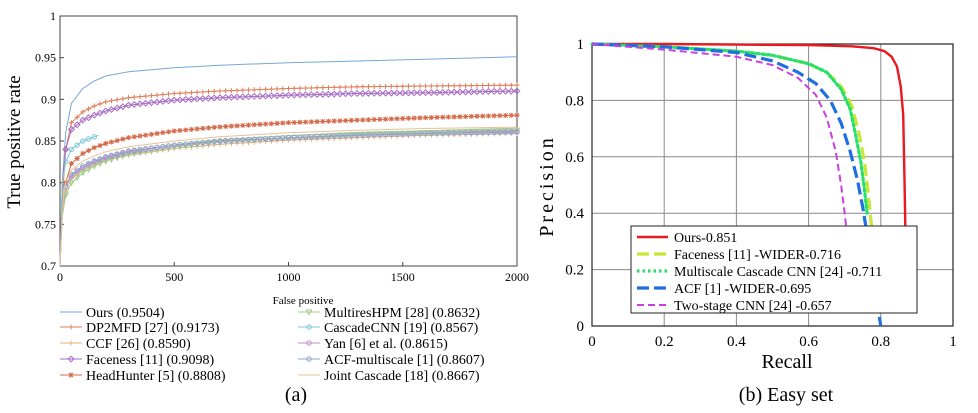 Image resolution: width=978 pixels, height=413 pixels. I want to click on chart-a-ytick-label: 0.95, so click(45, 58).